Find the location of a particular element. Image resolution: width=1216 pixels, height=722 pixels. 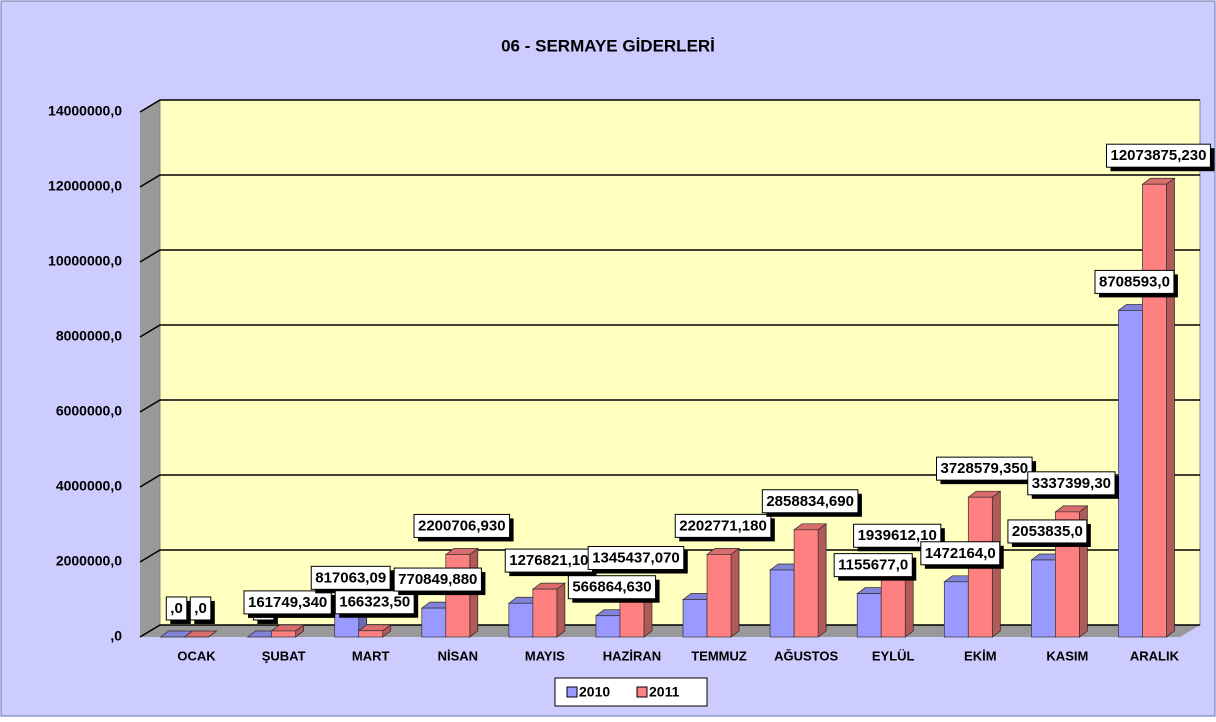

data-label-text: 161749,340 is located at coordinates (287, 602).